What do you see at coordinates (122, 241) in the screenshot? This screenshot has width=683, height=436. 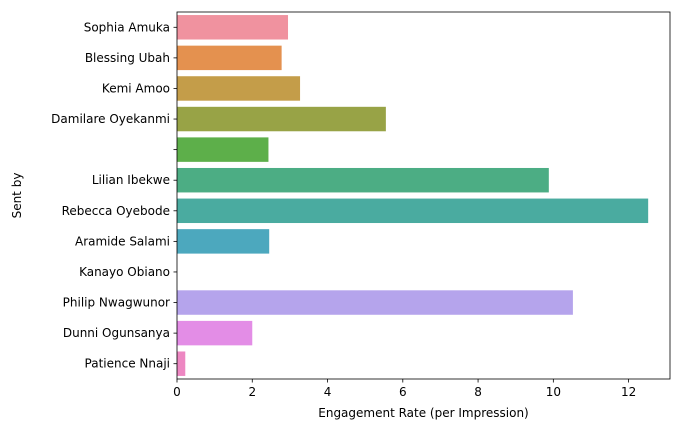 I see `y-tick-label: Aramide Salami` at bounding box center [122, 241].